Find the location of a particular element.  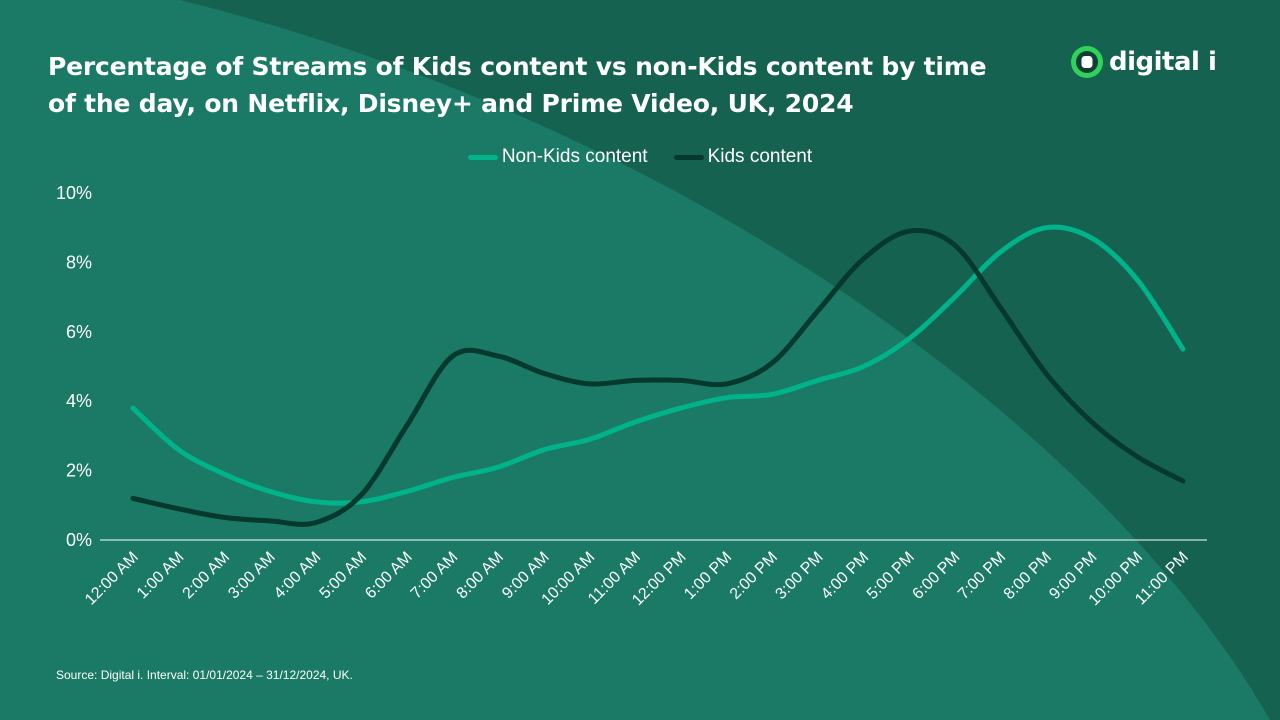

x-tick-label: 1:00 PM is located at coordinates (708, 576).